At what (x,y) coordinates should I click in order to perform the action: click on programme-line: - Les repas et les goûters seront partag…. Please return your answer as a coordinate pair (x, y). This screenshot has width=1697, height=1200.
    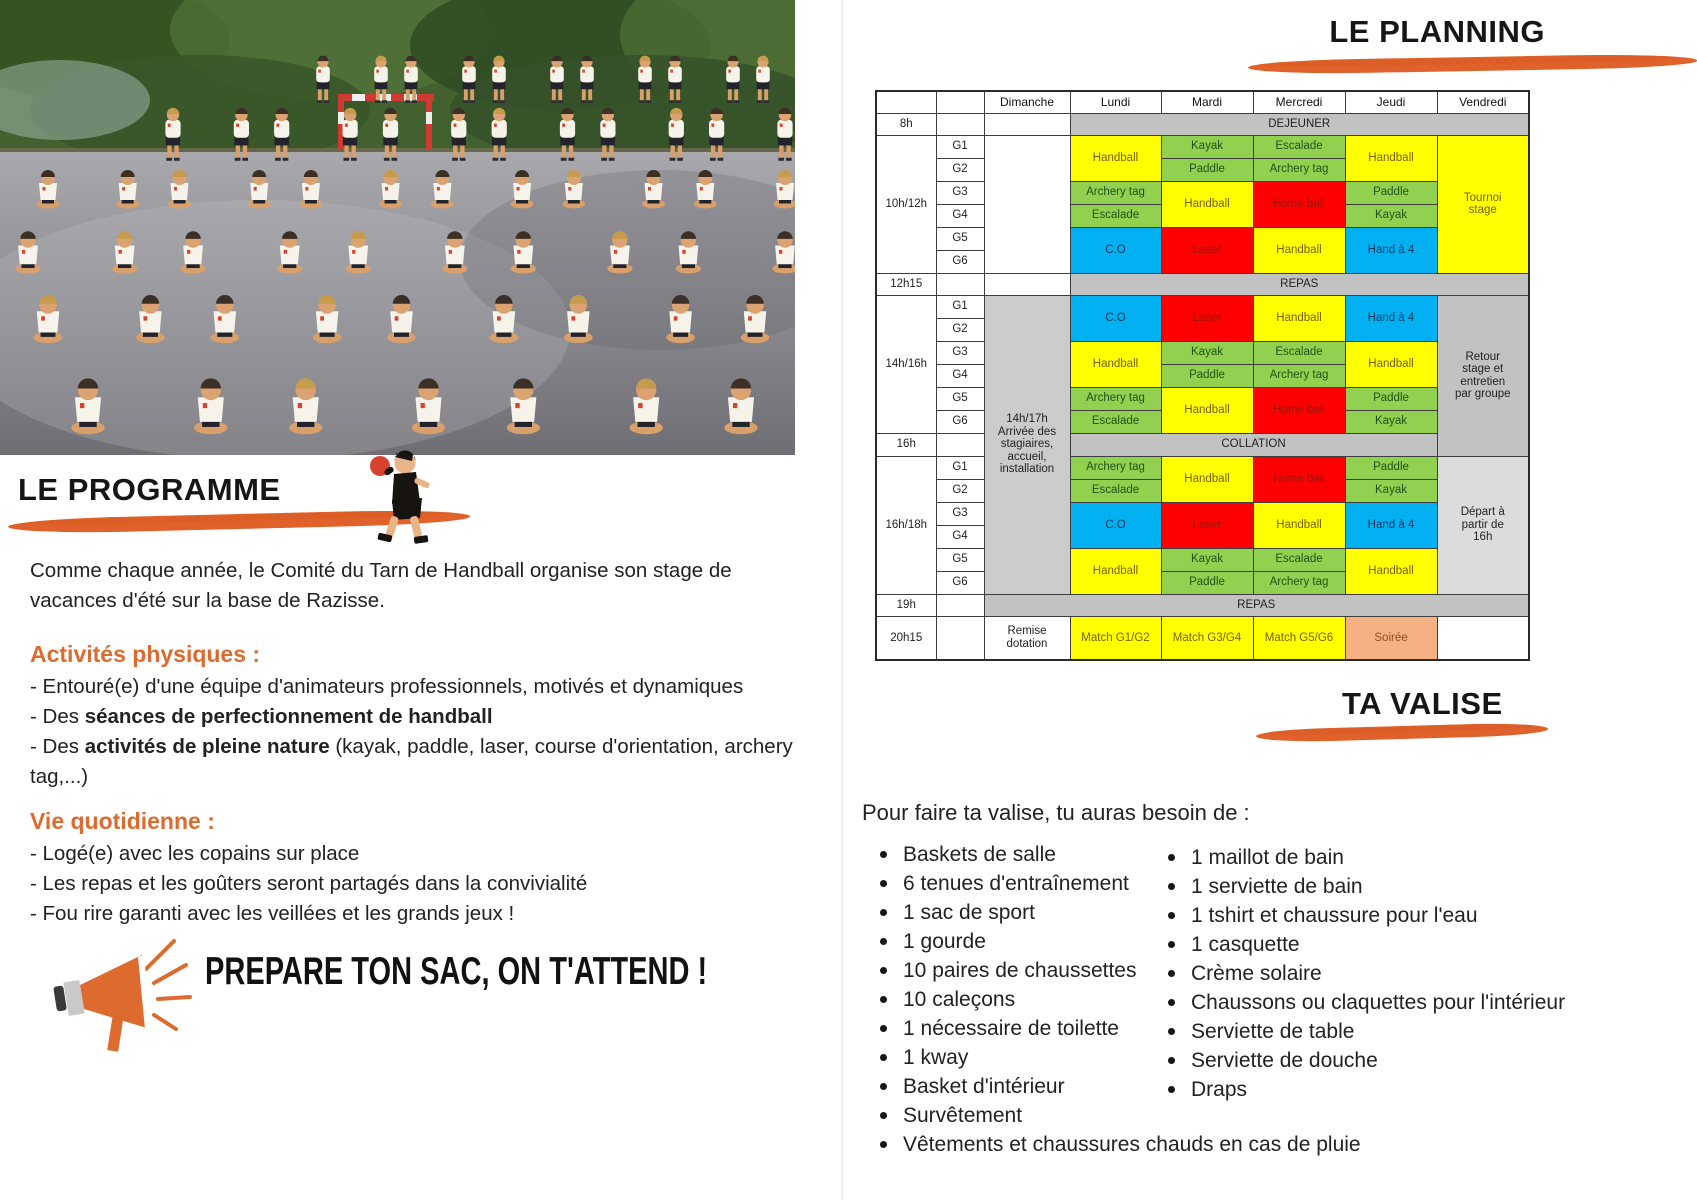
    Looking at the image, I should click on (309, 883).